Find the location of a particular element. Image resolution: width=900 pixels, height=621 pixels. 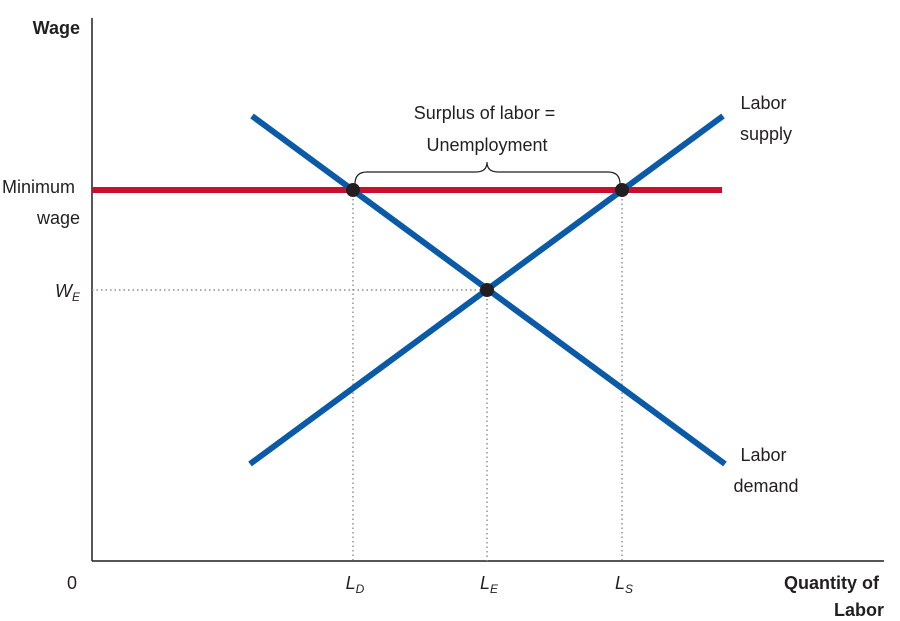

x-tick-ld-sub: D is located at coordinates (360, 589).